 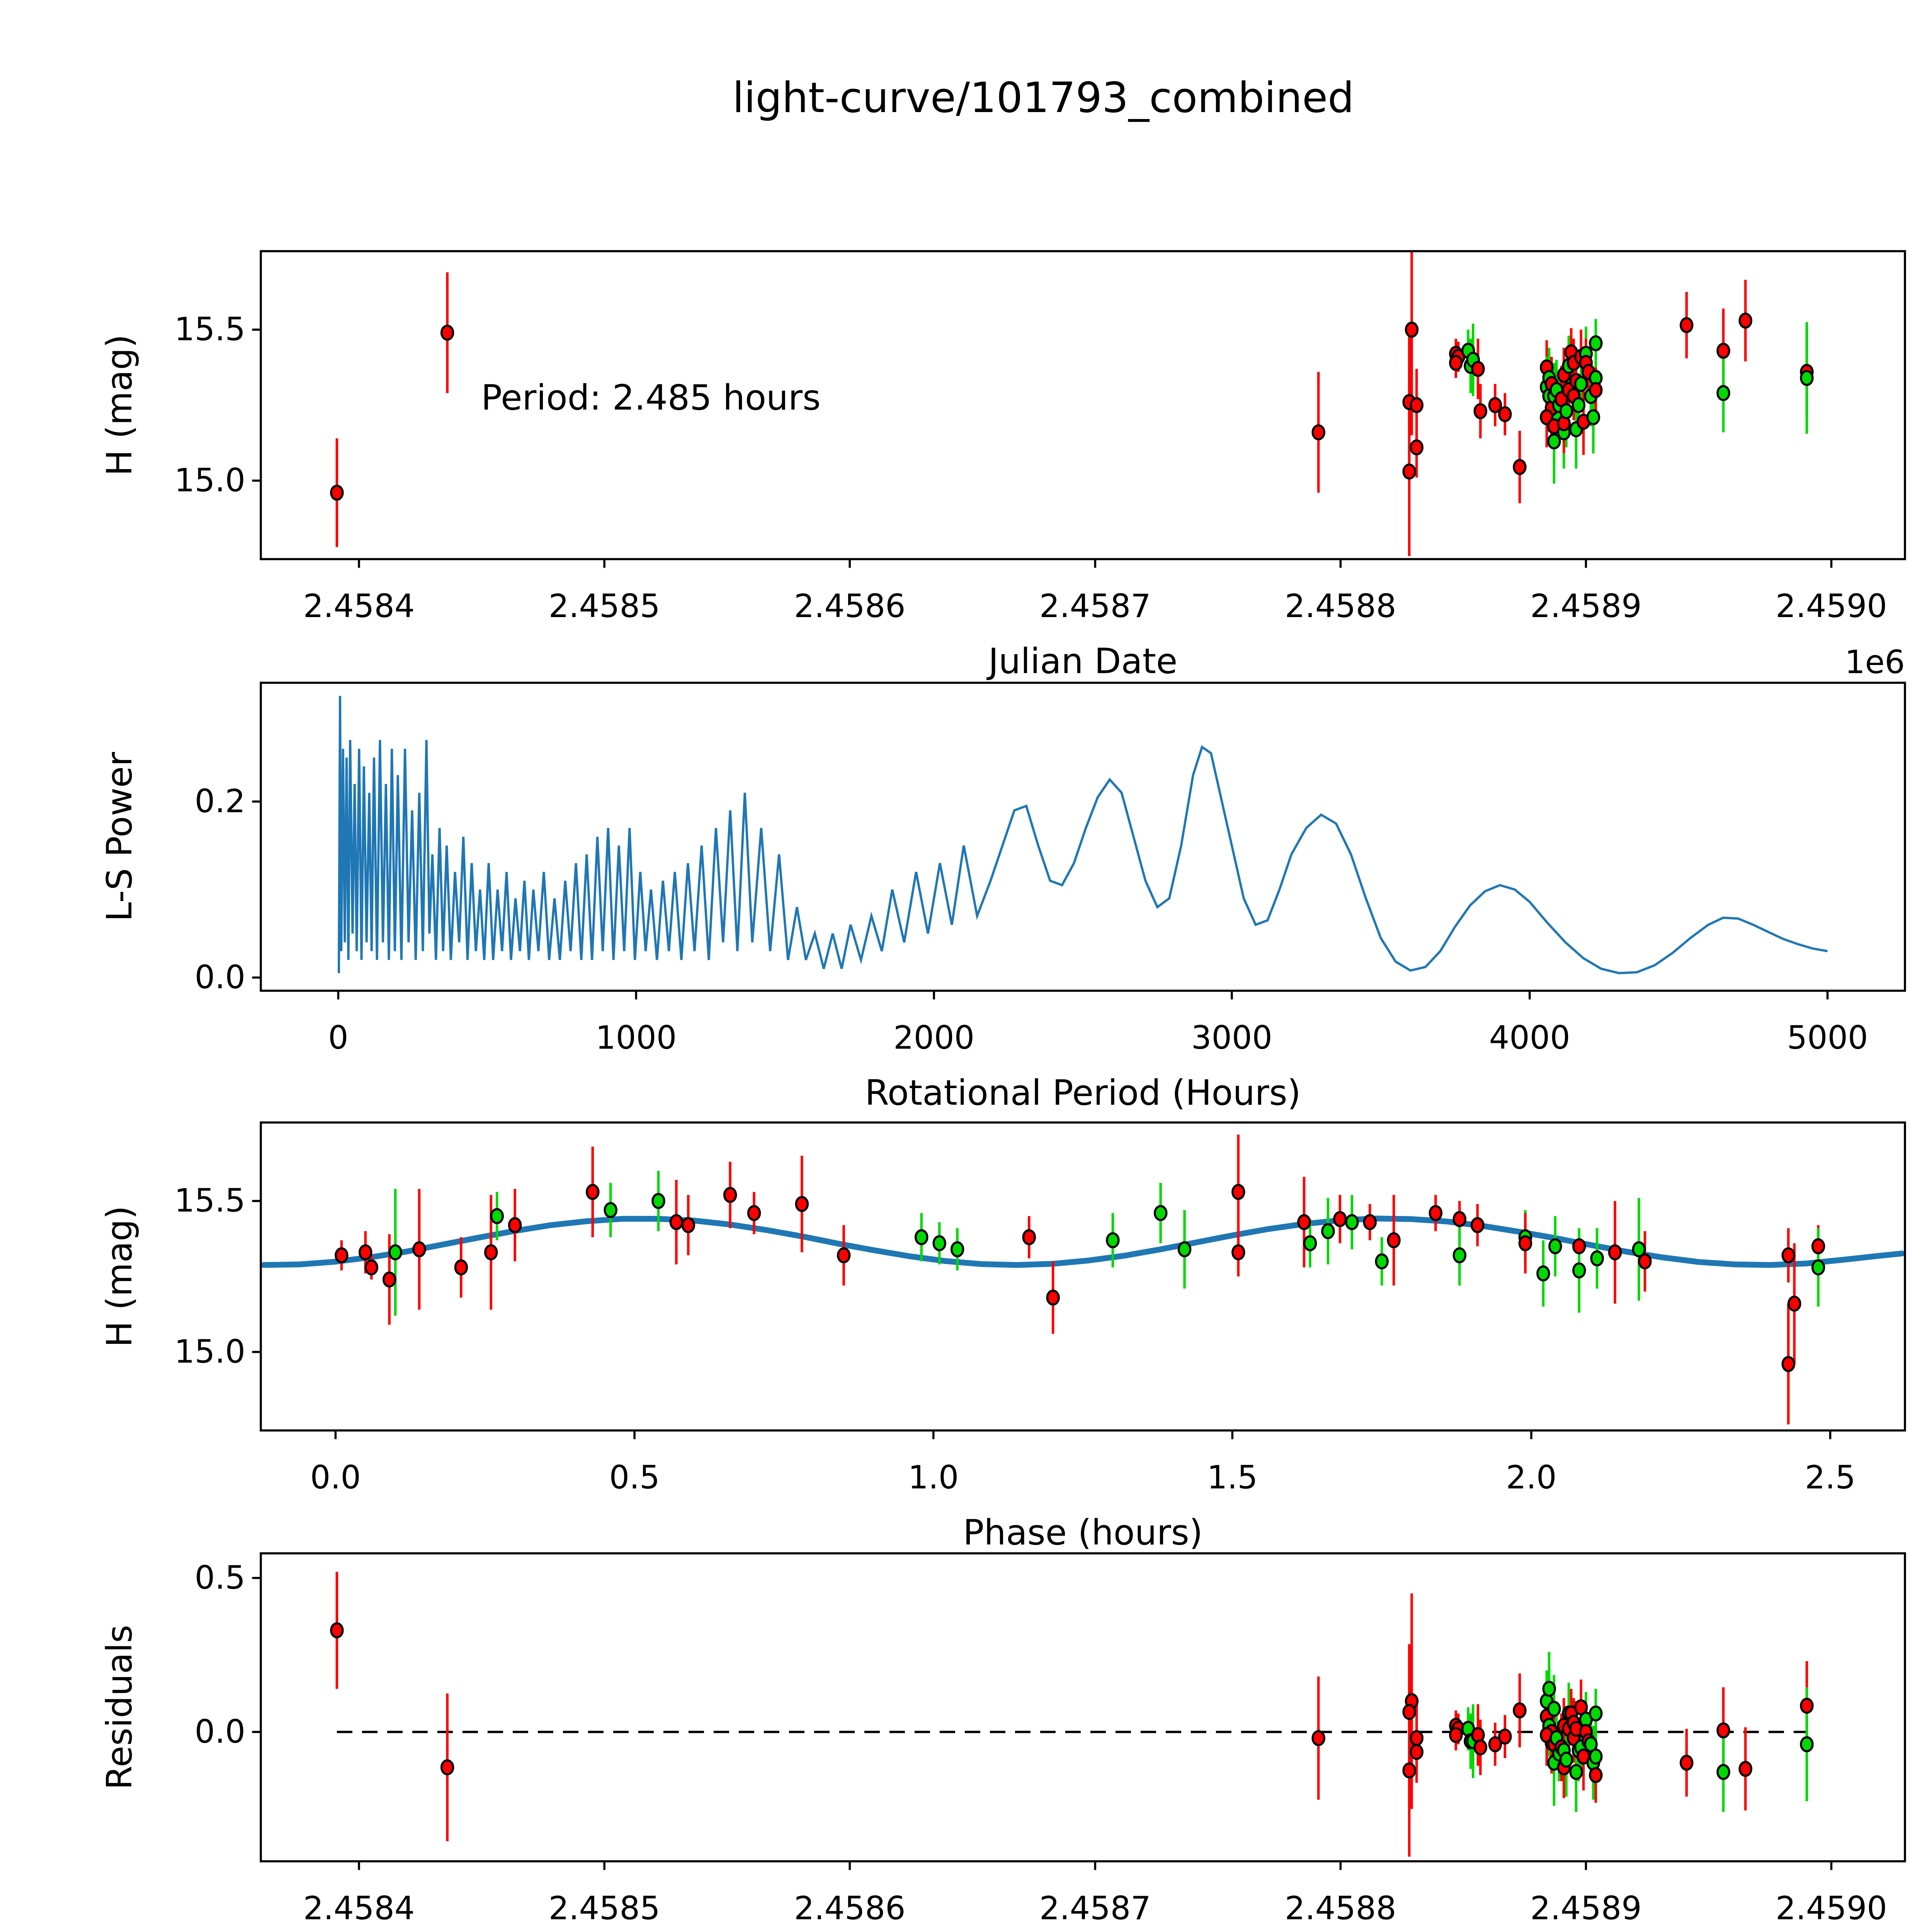 I want to click on periodogram-curve, so click(x=1083, y=836).